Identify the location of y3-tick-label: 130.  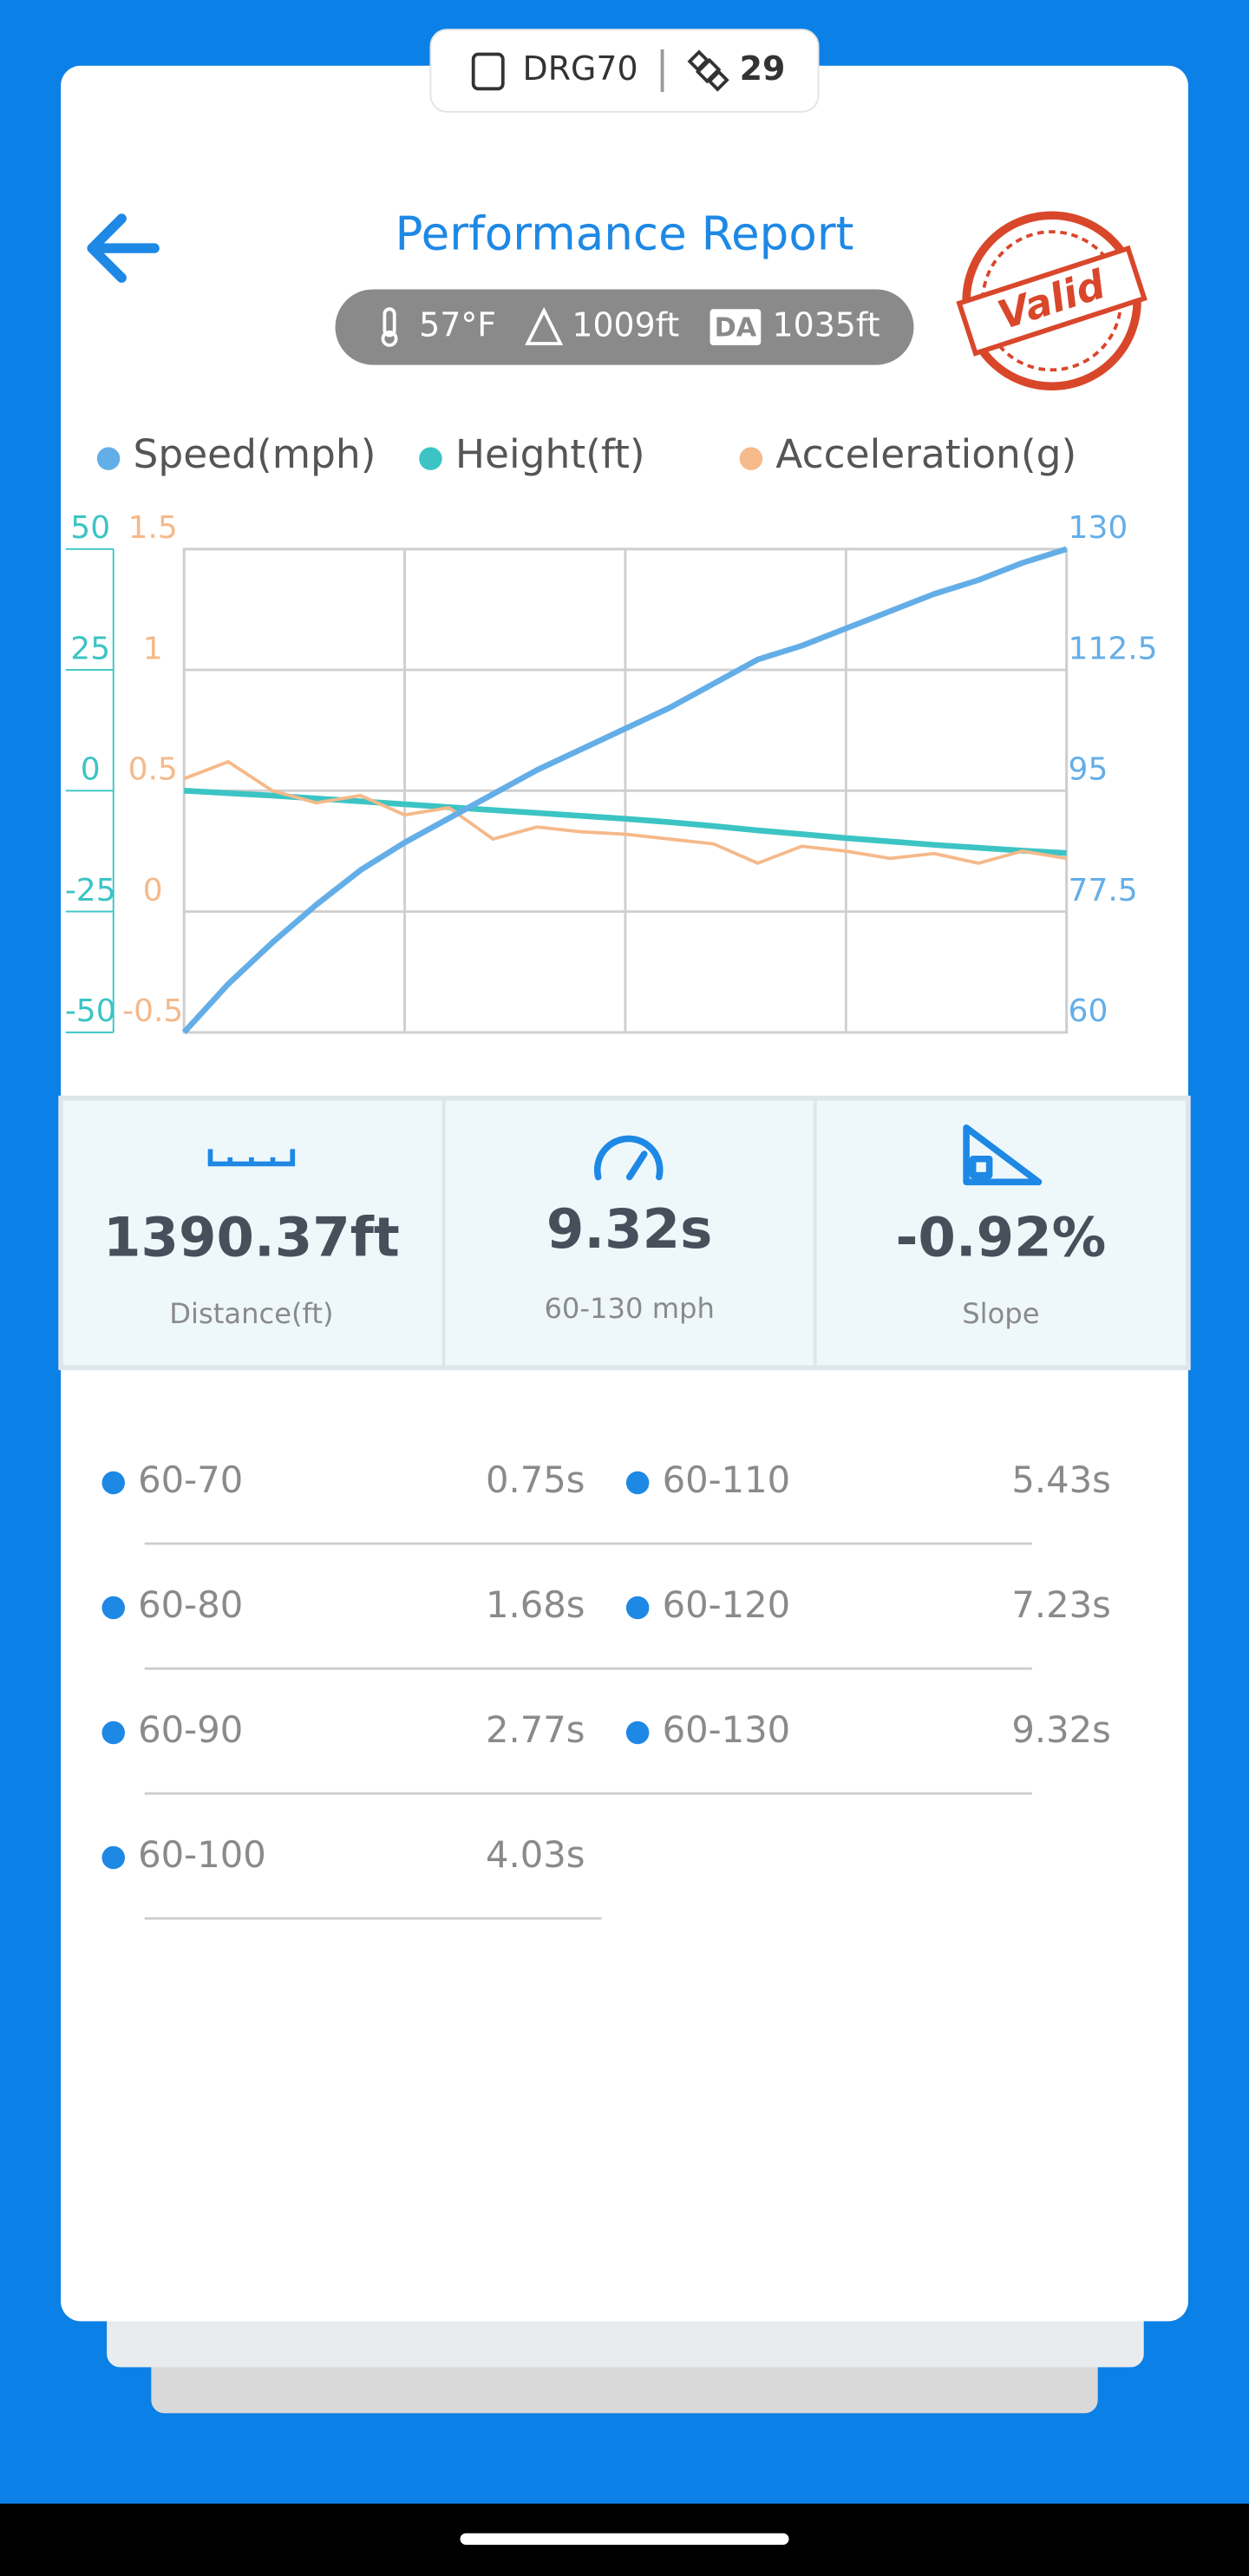
(1098, 528).